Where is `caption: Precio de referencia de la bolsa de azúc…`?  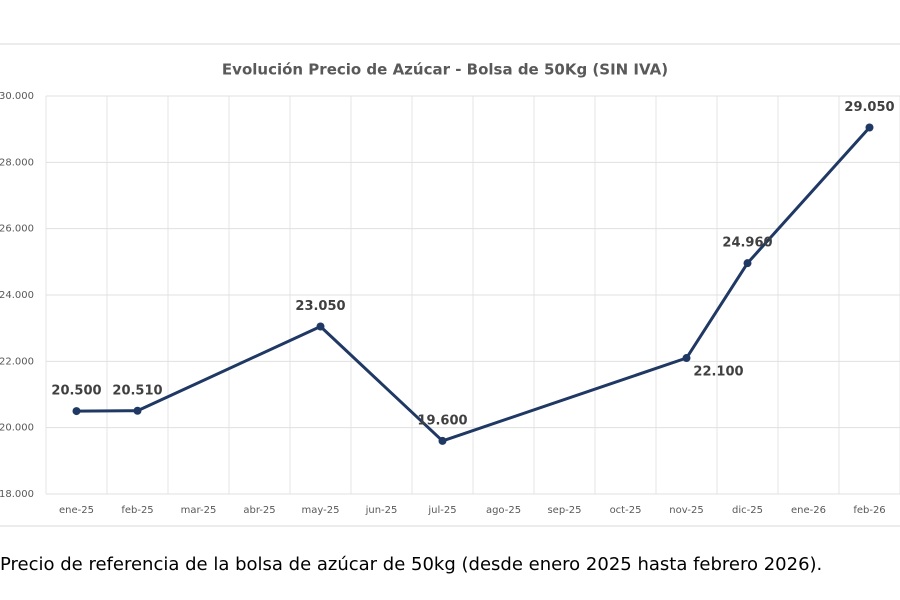 caption: Precio de referencia de la bolsa de azúc… is located at coordinates (411, 564).